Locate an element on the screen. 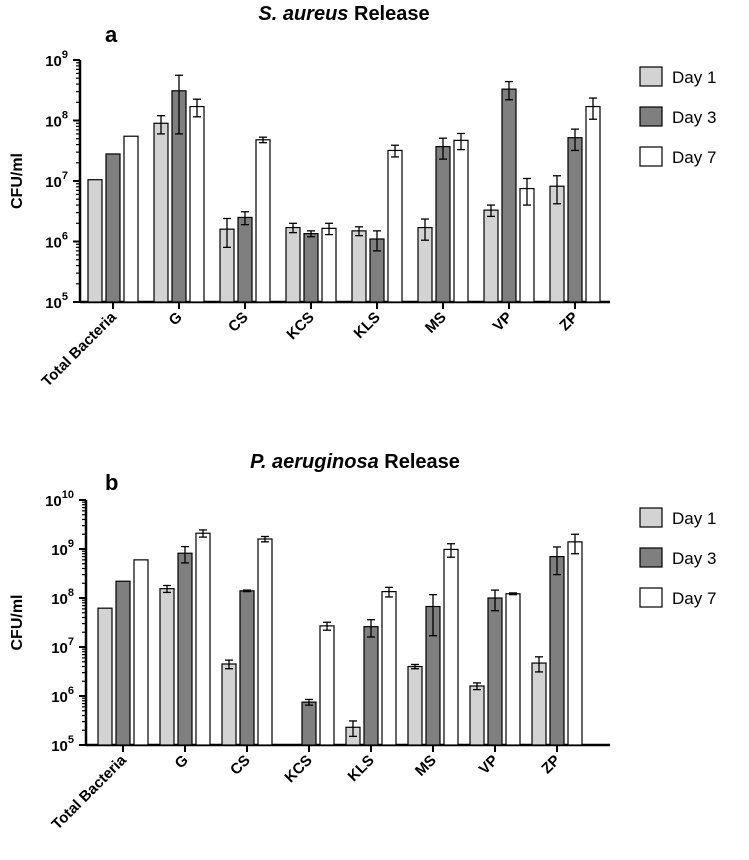 The width and height of the screenshot is (749, 860). chart-title-rest: Release is located at coordinates (419, 462).